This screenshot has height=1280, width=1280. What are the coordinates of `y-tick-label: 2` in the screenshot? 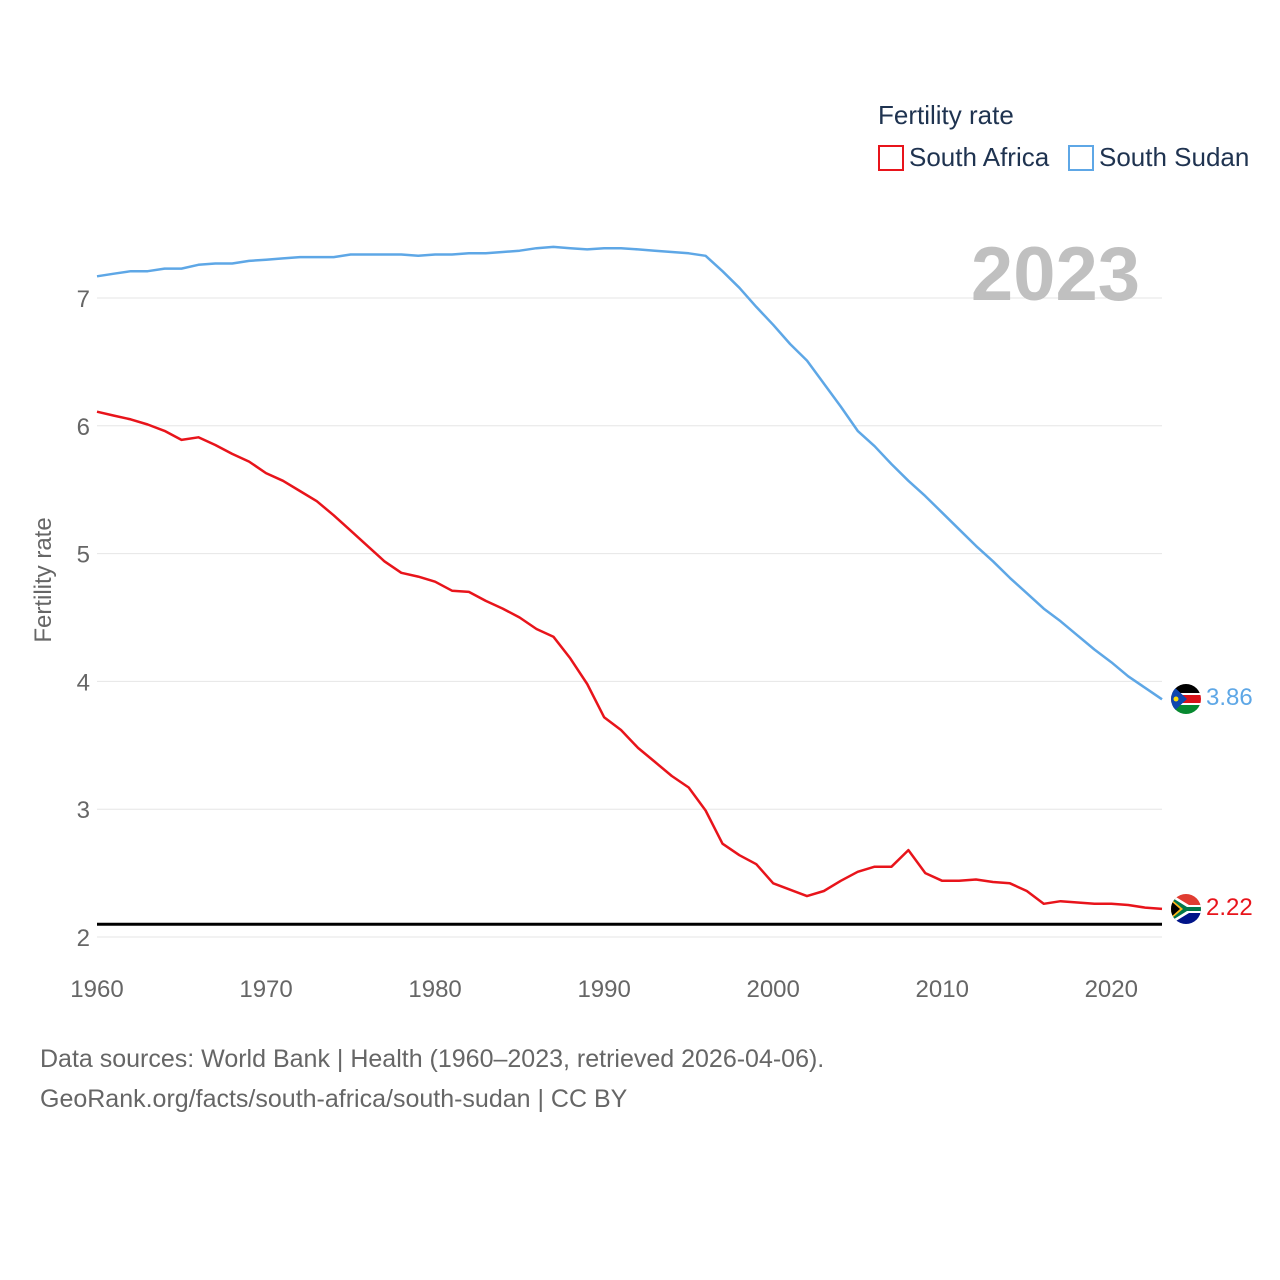 It's located at (83, 938).